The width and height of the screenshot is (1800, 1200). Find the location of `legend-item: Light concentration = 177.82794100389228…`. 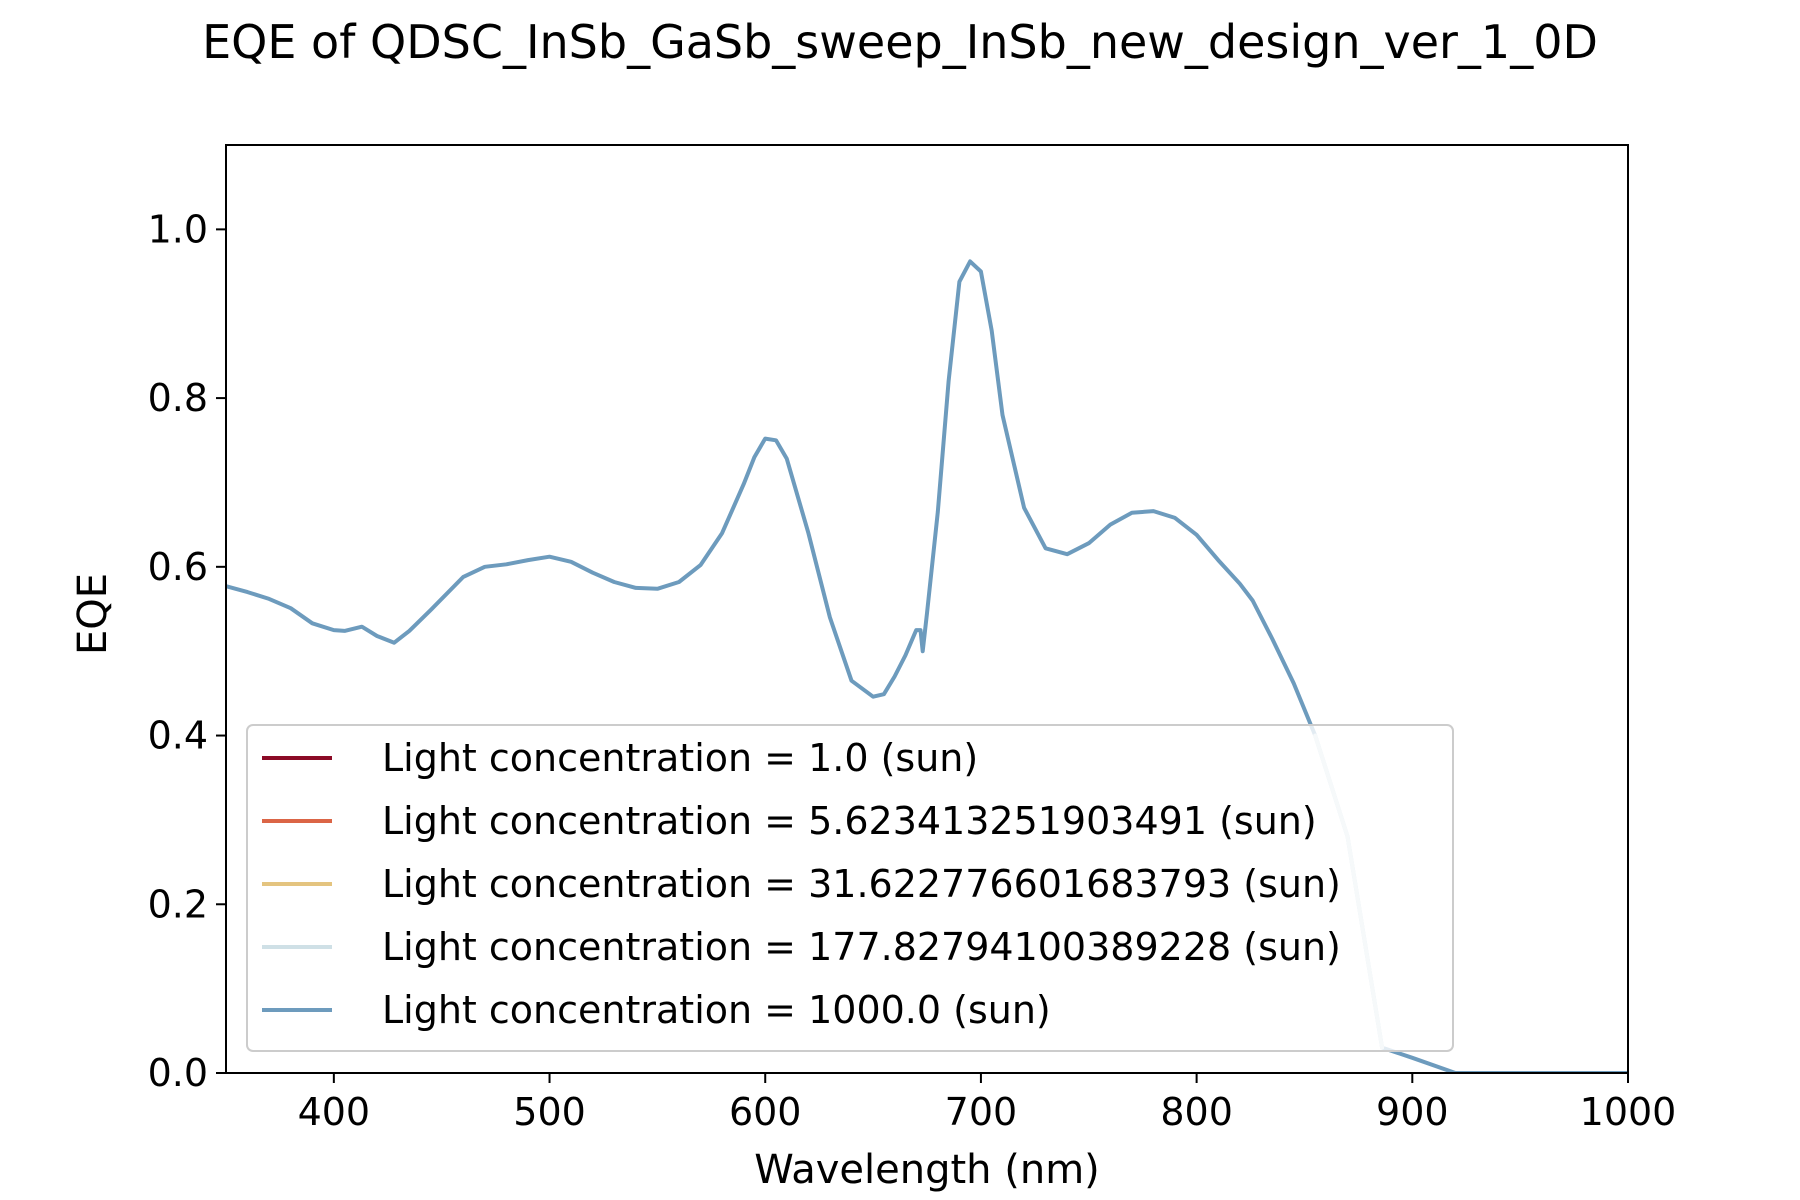

legend-item: Light concentration = 177.82794100389228… is located at coordinates (801, 947).